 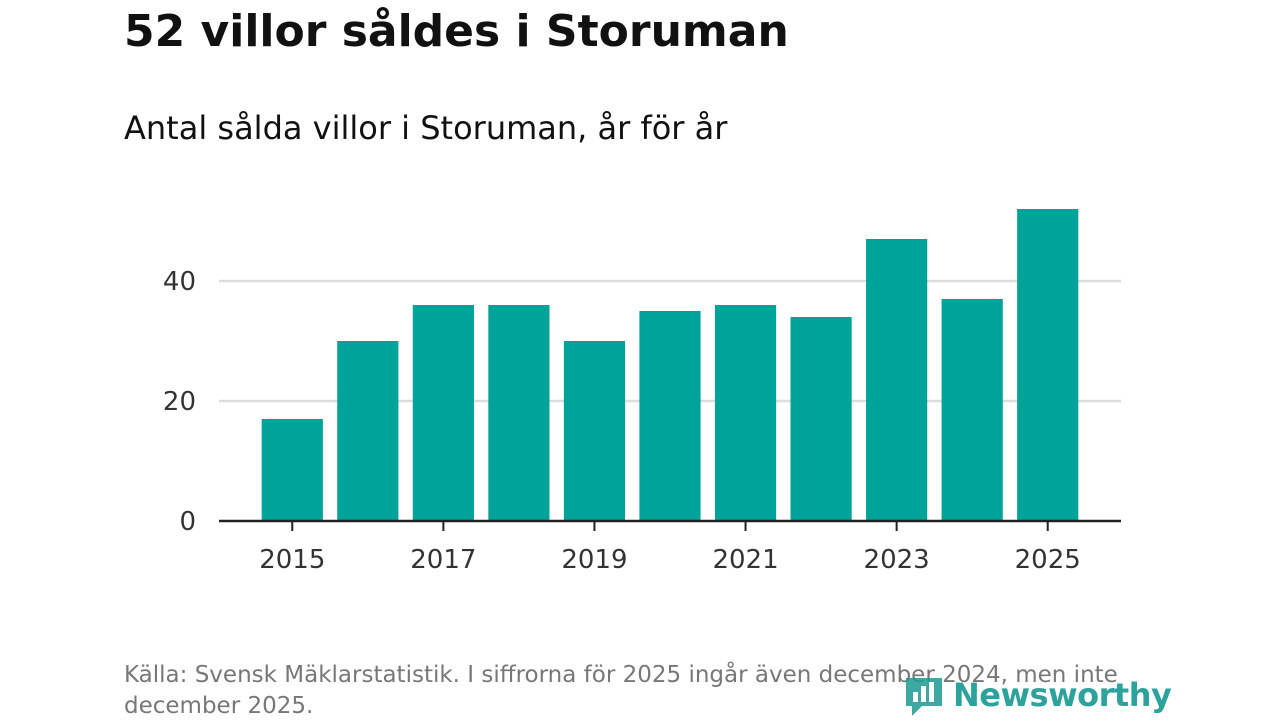 I want to click on x-tick-label: 2025, so click(x=1048, y=560).